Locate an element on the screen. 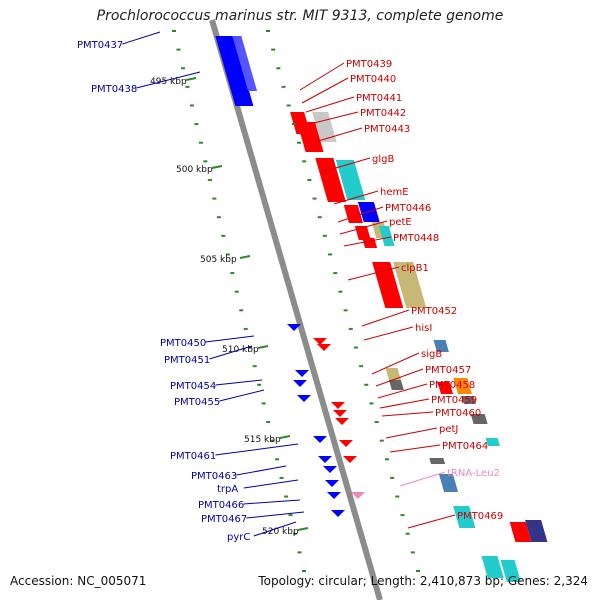  gene-label-forward: PMT0446 is located at coordinates (408, 208).